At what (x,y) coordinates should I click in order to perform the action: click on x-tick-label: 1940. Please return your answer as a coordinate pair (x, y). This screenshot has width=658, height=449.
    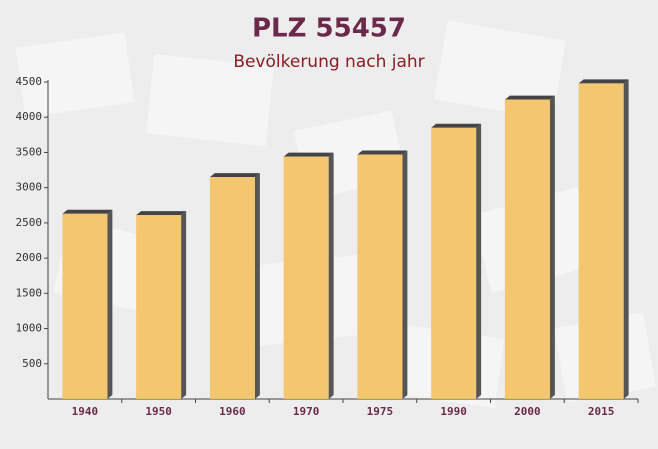
    Looking at the image, I should click on (85, 411).